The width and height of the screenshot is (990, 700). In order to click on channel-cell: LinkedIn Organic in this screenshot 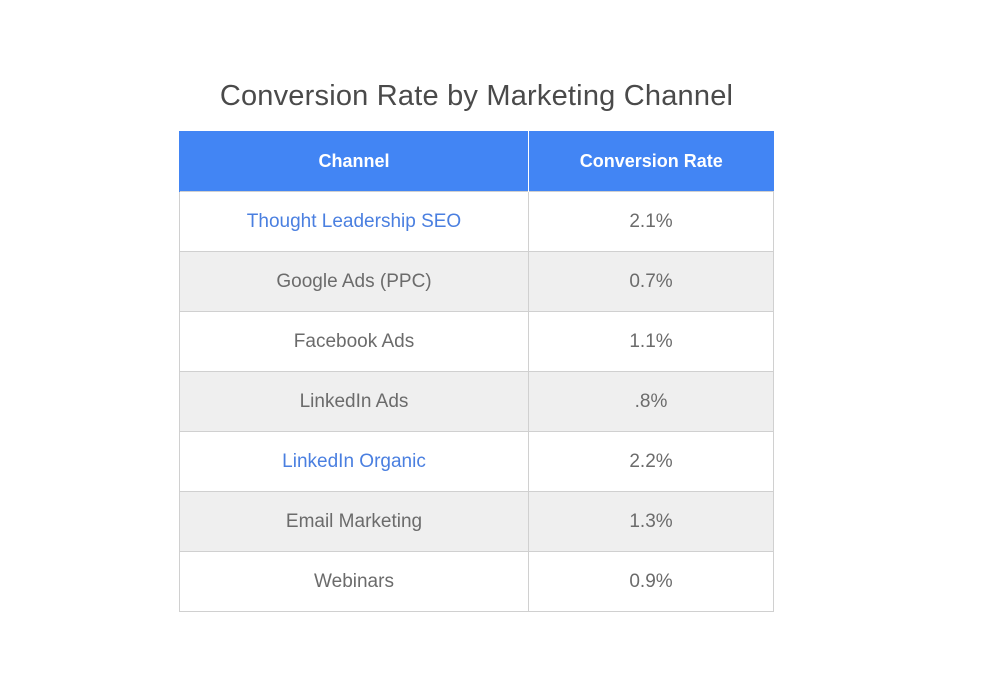, I will do `click(354, 461)`.